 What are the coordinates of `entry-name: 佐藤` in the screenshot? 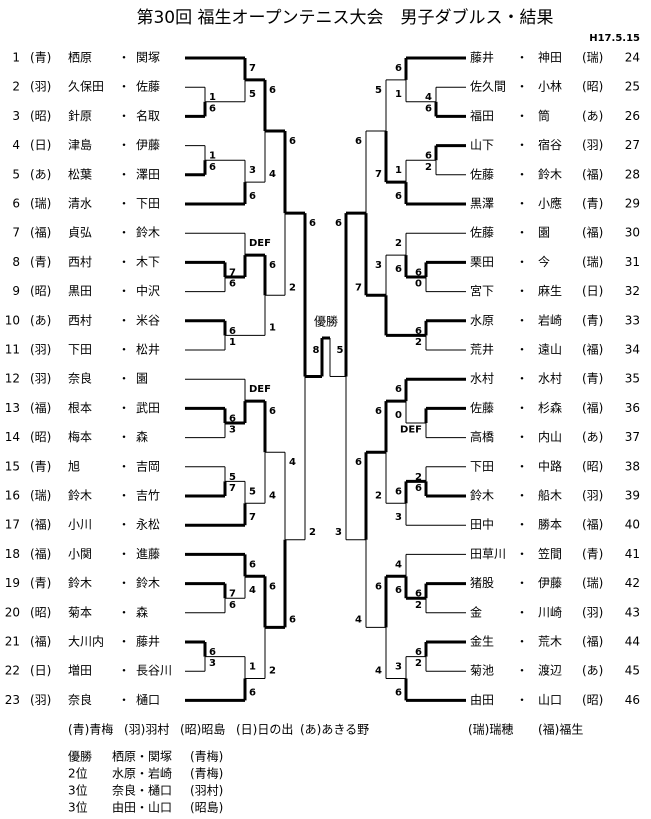 It's located at (148, 87).